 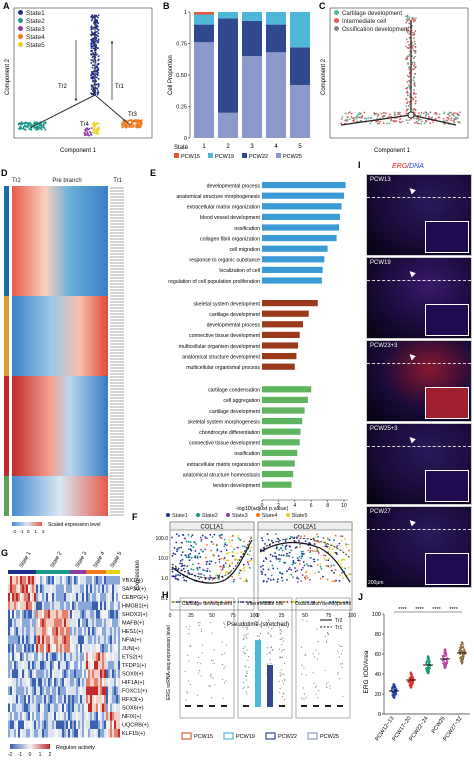 I want to click on g-state-label: State 2, so click(x=57, y=560).